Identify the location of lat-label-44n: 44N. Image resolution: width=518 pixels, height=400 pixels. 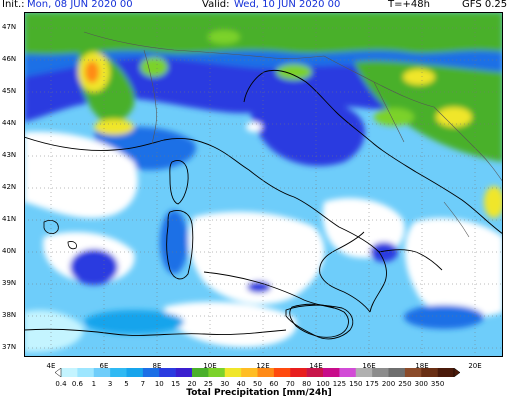
(9, 123).